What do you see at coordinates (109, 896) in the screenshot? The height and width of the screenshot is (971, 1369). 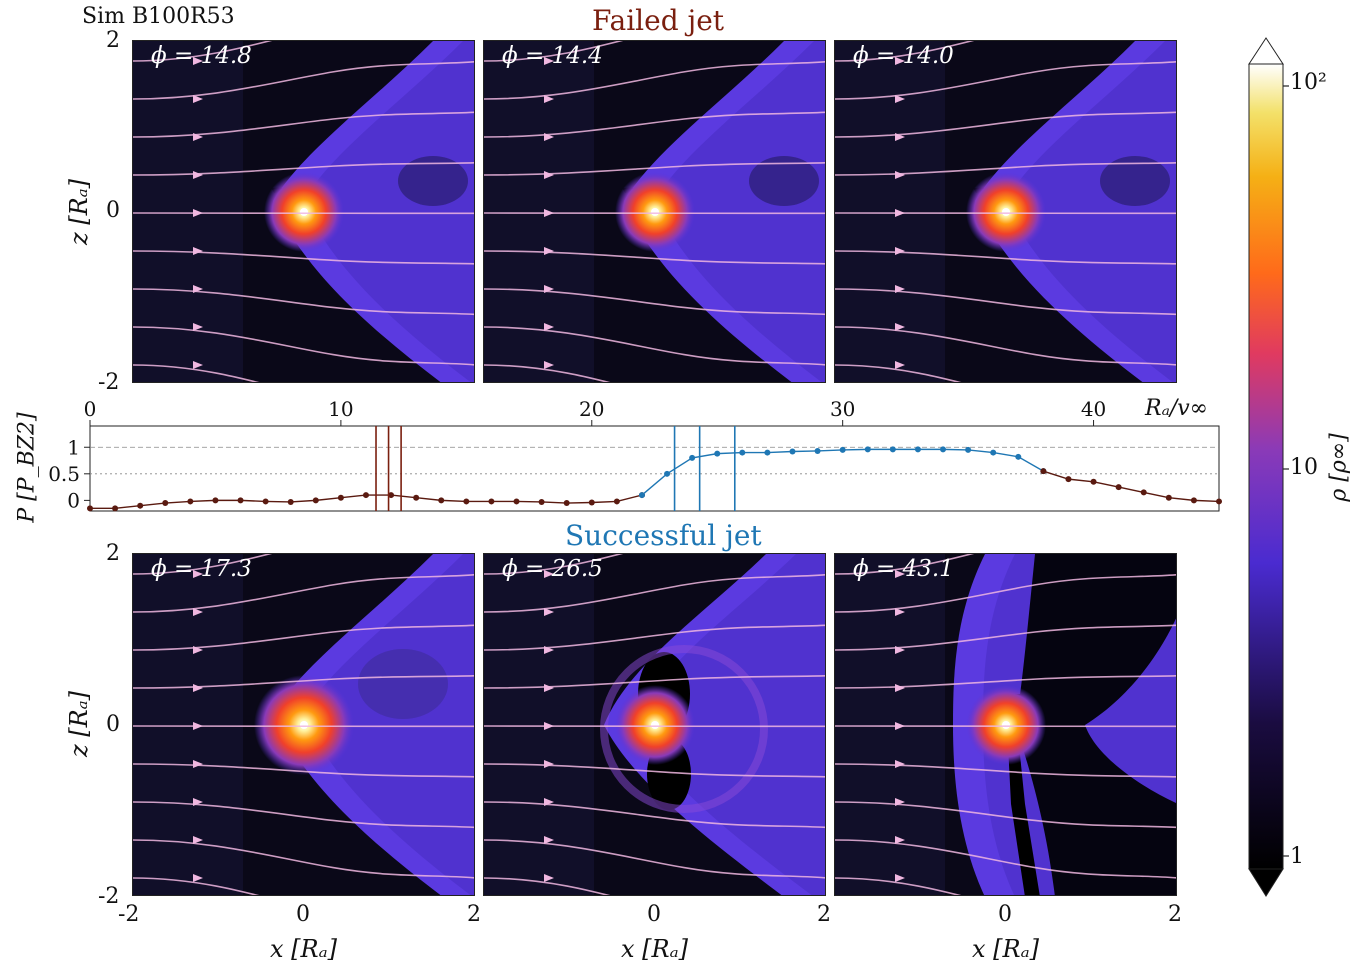 I see `z-tick-bot-min: -2` at bounding box center [109, 896].